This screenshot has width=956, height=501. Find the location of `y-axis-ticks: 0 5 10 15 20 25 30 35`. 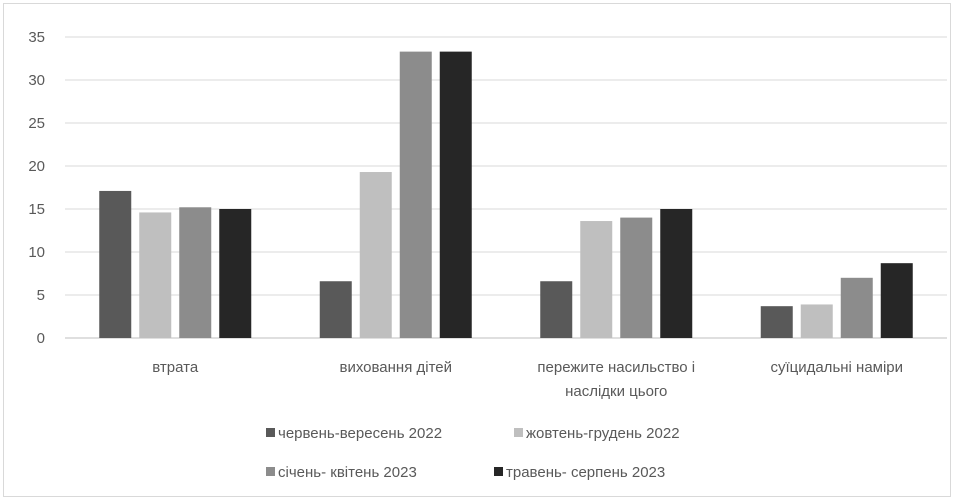

y-axis-ticks: 0 5 10 15 20 25 30 35 is located at coordinates (36, 188).